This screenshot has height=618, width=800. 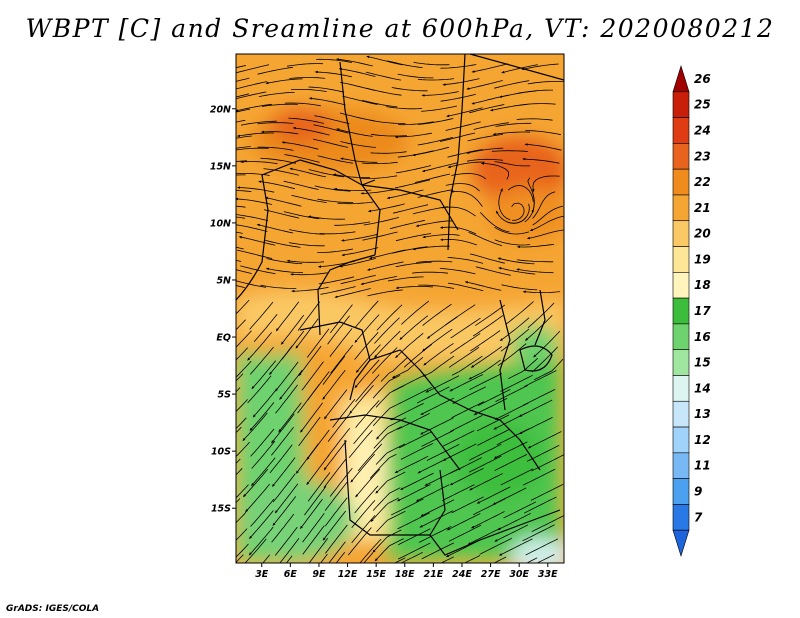 I want to click on lon-tick-label: 30E, so click(x=519, y=574).